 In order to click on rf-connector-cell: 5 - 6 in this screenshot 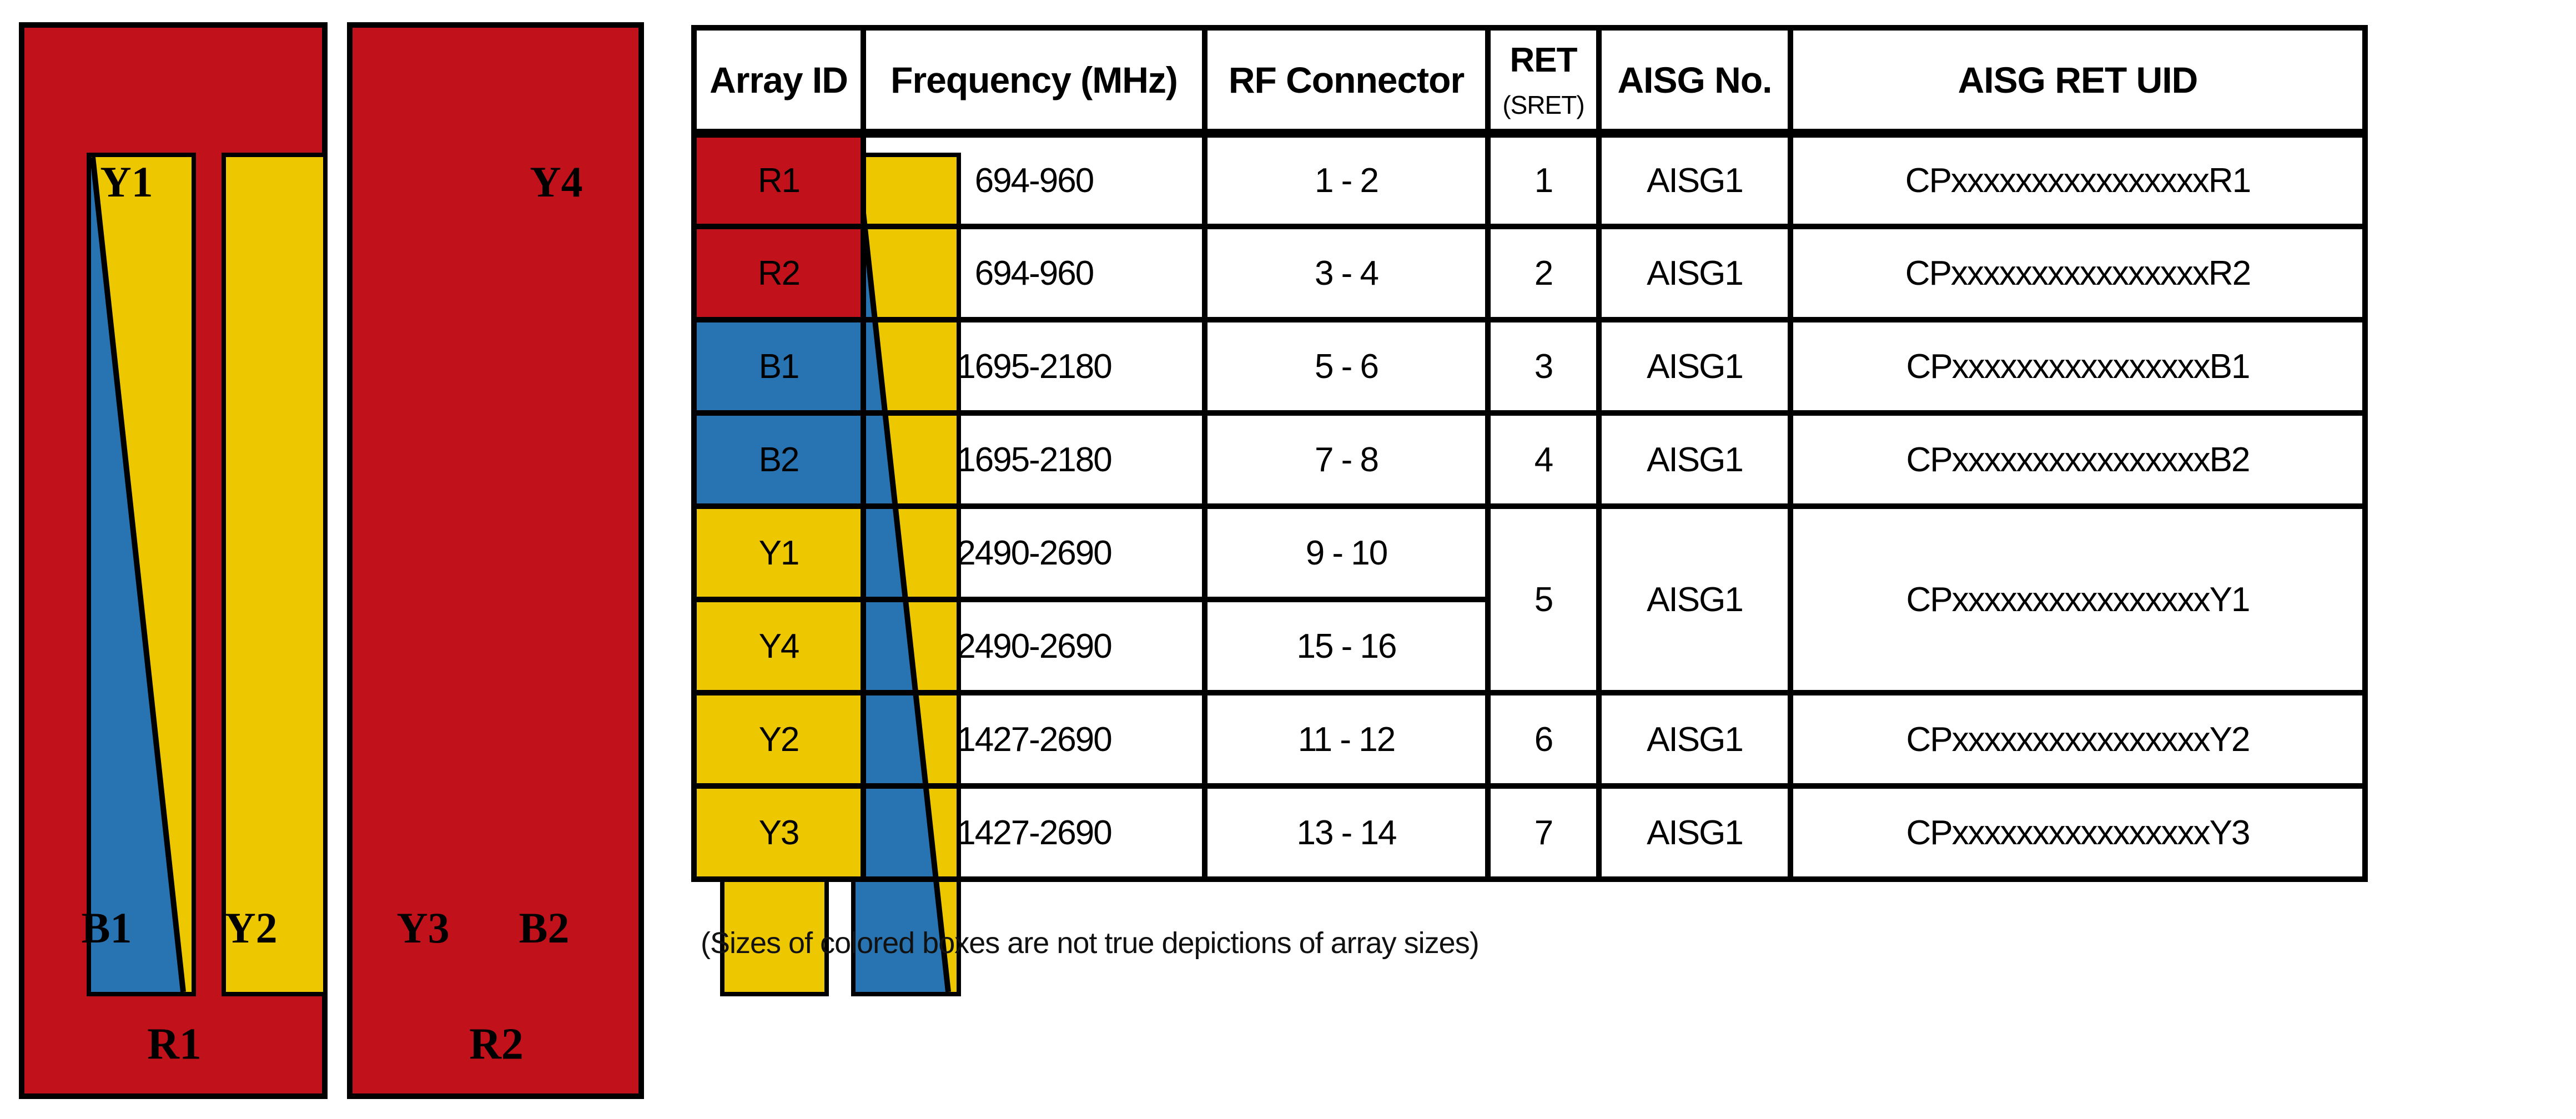, I will do `click(1347, 366)`.